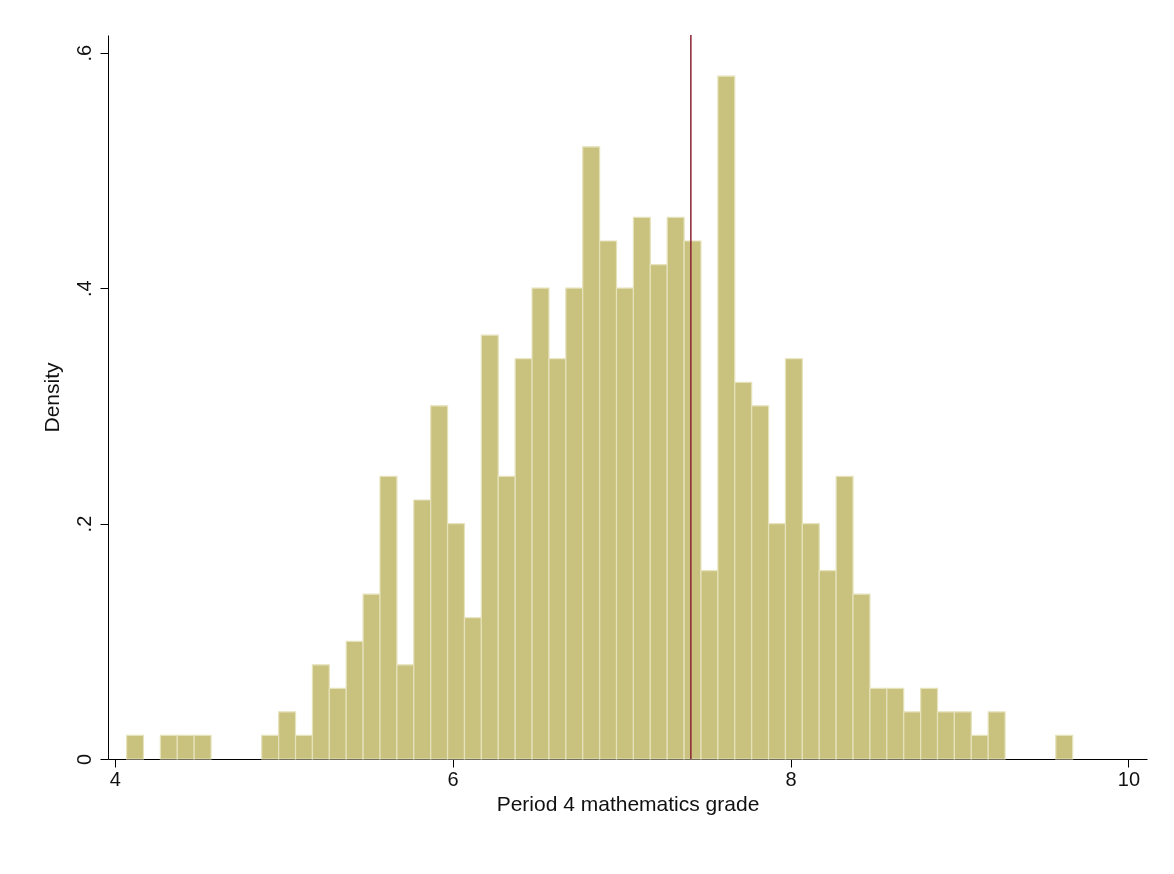 Image resolution: width=1174 pixels, height=874 pixels. Describe the element at coordinates (51, 397) in the screenshot. I see `y-axis-title: Density` at that location.